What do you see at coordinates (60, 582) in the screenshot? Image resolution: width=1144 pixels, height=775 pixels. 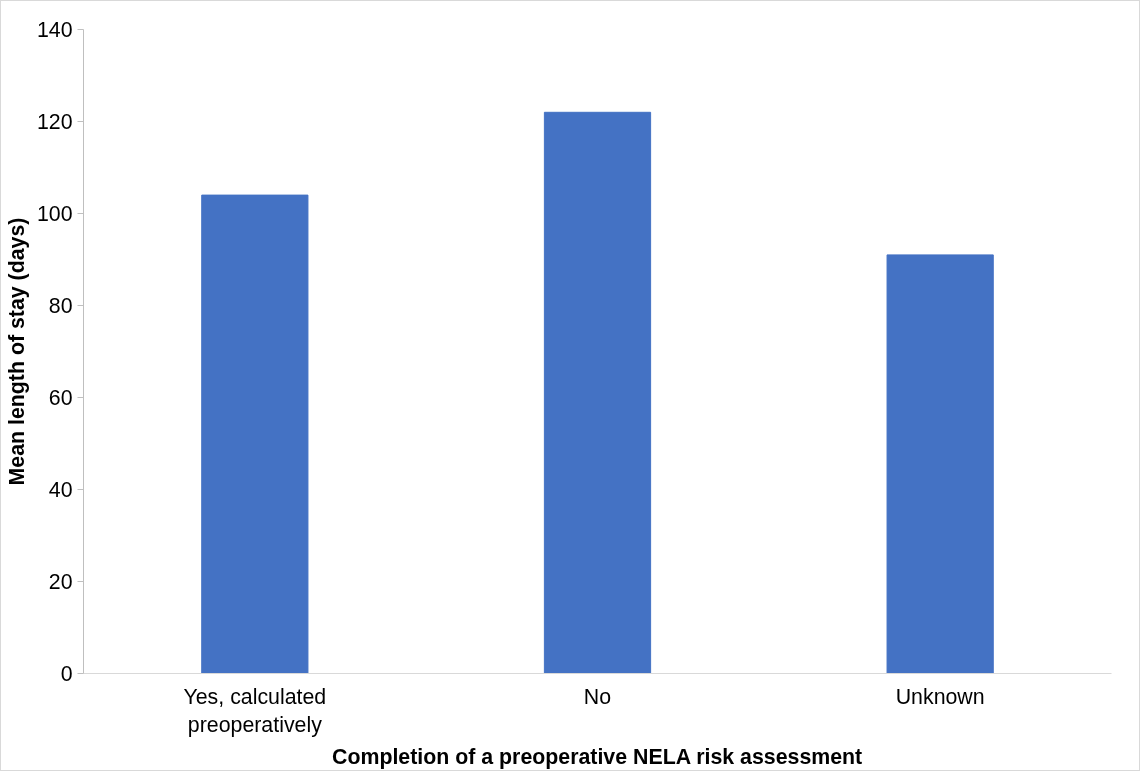 I see `y-tick-label: 20` at bounding box center [60, 582].